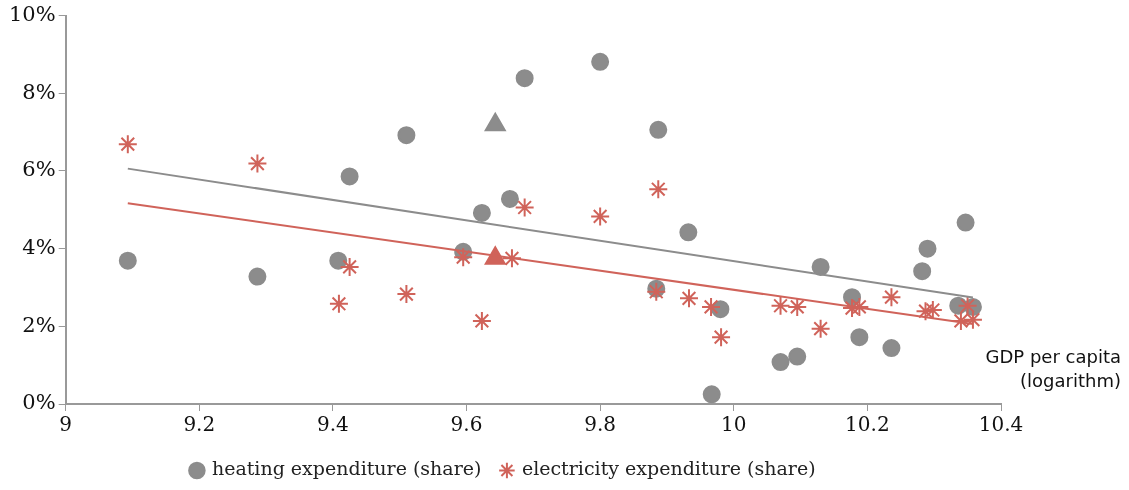  Describe the element at coordinates (39, 91) in the screenshot. I see `y-tick-label: 8%` at that location.